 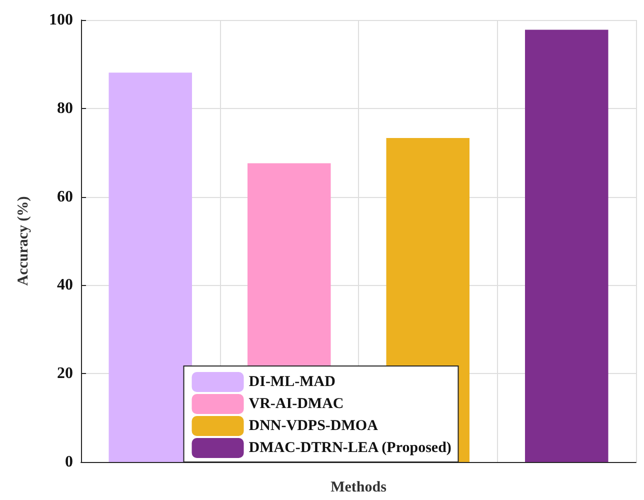 What do you see at coordinates (69, 462) in the screenshot?
I see `y-tick-label: 0` at bounding box center [69, 462].